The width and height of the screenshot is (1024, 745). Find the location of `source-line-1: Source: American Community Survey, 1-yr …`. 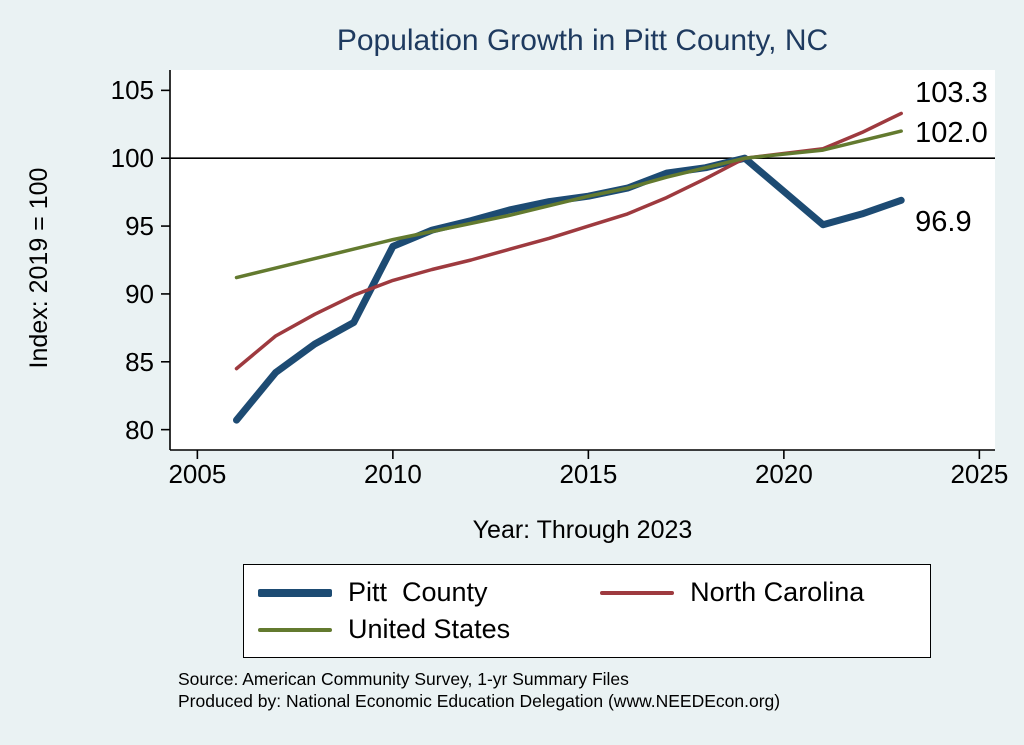

source-line-1: Source: American Community Survey, 1-yr … is located at coordinates (403, 679).